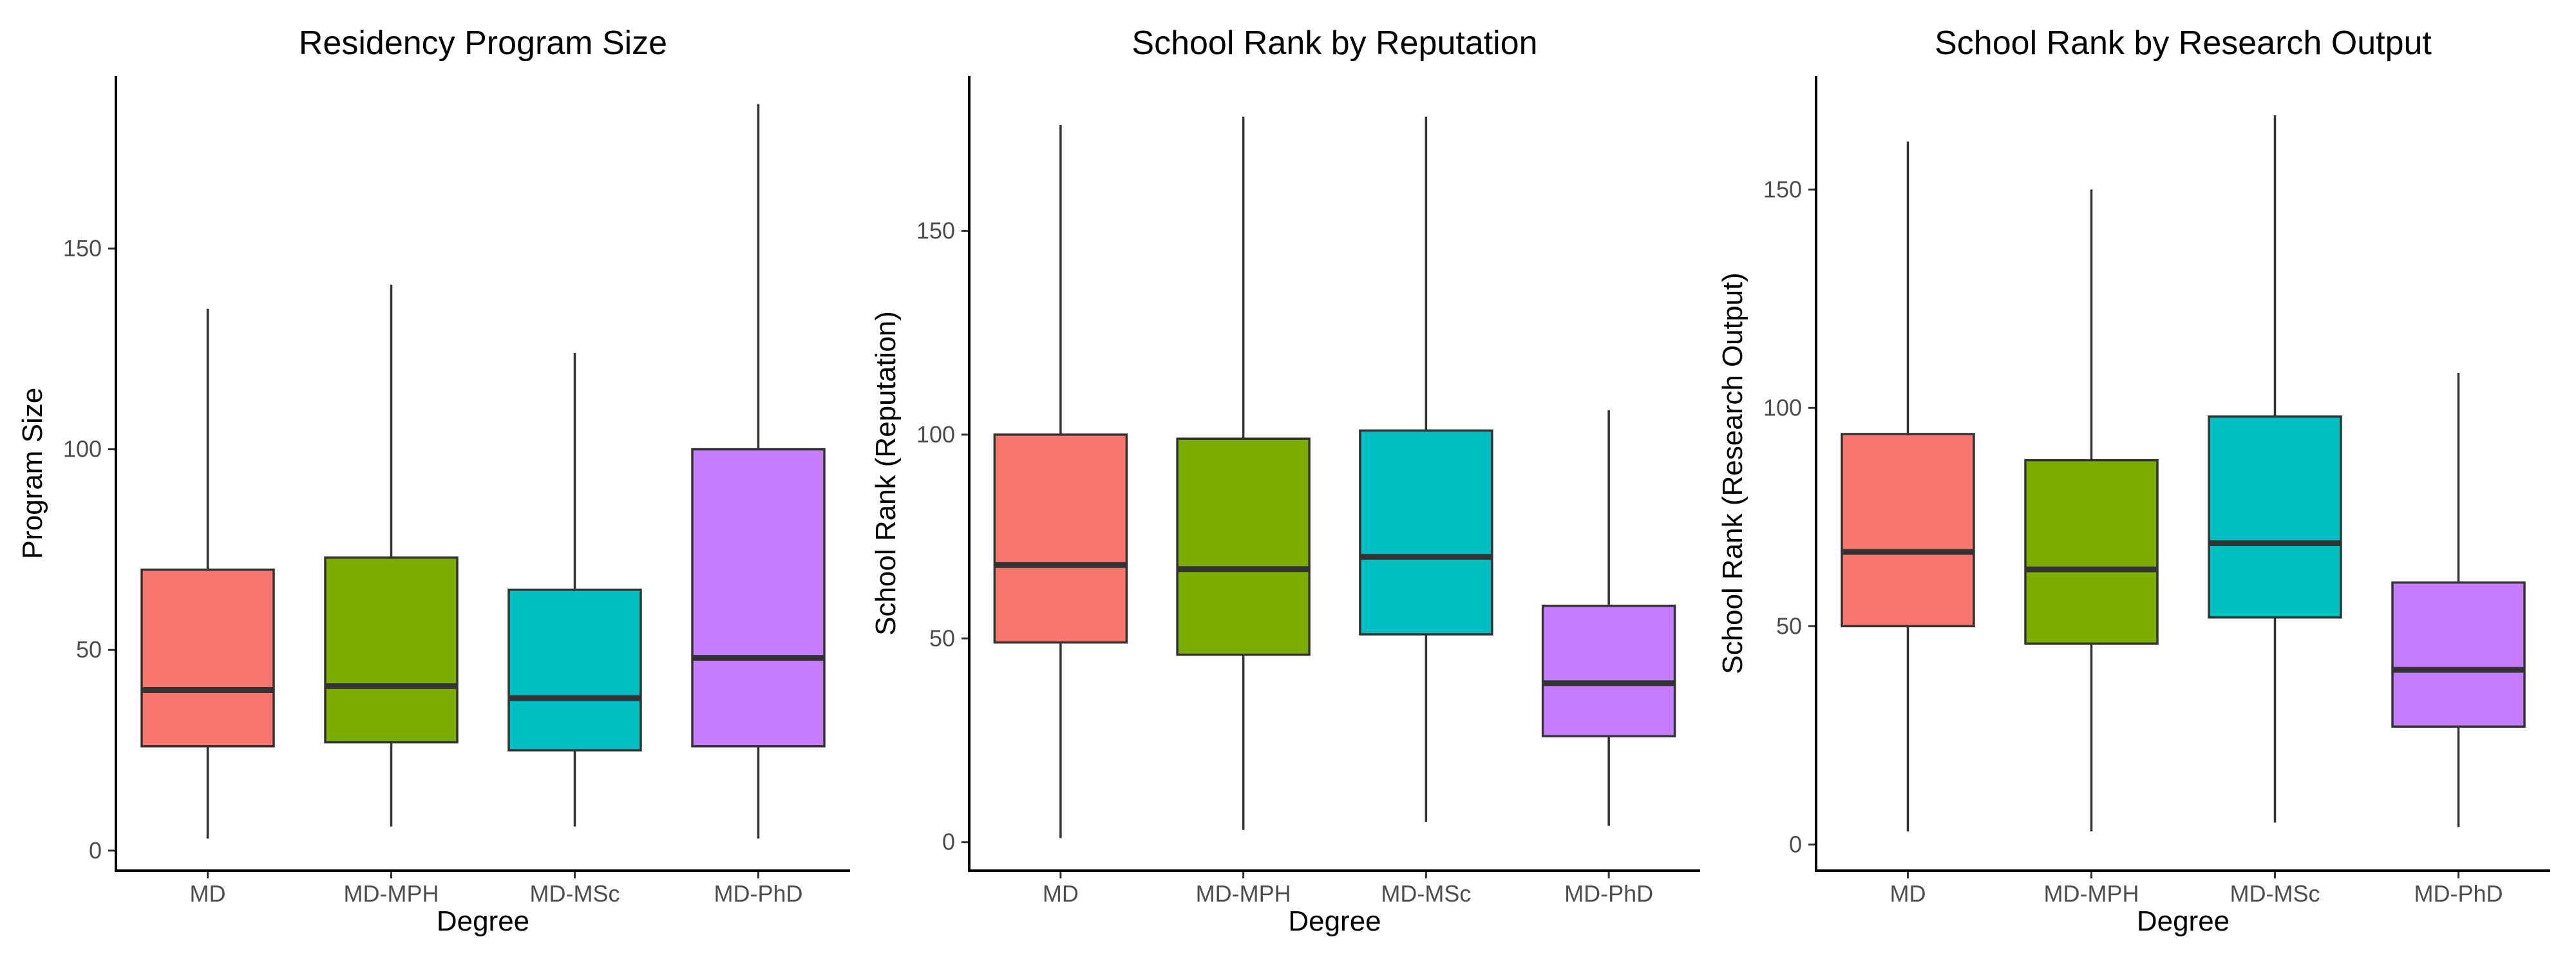 The height and width of the screenshot is (966, 2576). Describe the element at coordinates (483, 43) in the screenshot. I see `chart-title: Residency Program Size` at that location.